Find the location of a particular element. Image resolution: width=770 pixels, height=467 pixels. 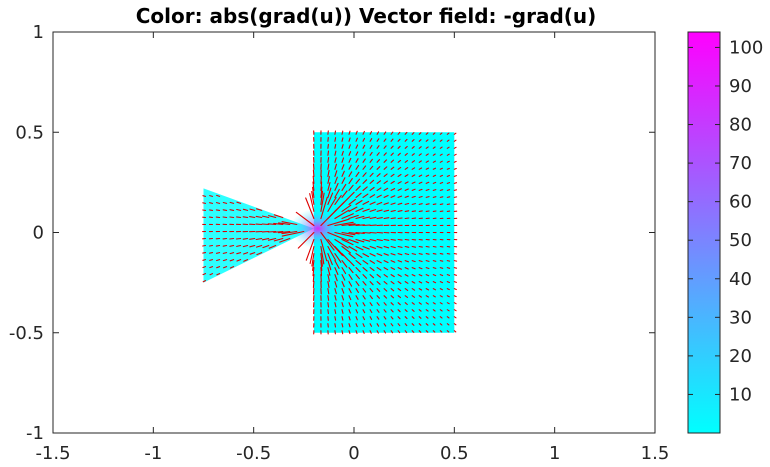

x-tick-label: 1.5 is located at coordinates (655, 453).